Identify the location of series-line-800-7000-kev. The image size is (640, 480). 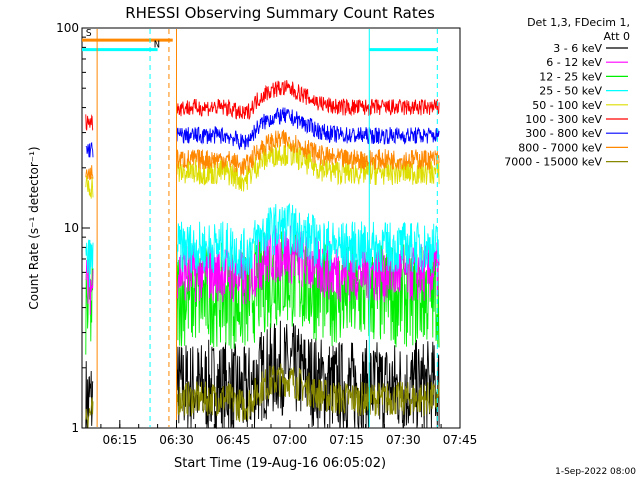
(262, 155).